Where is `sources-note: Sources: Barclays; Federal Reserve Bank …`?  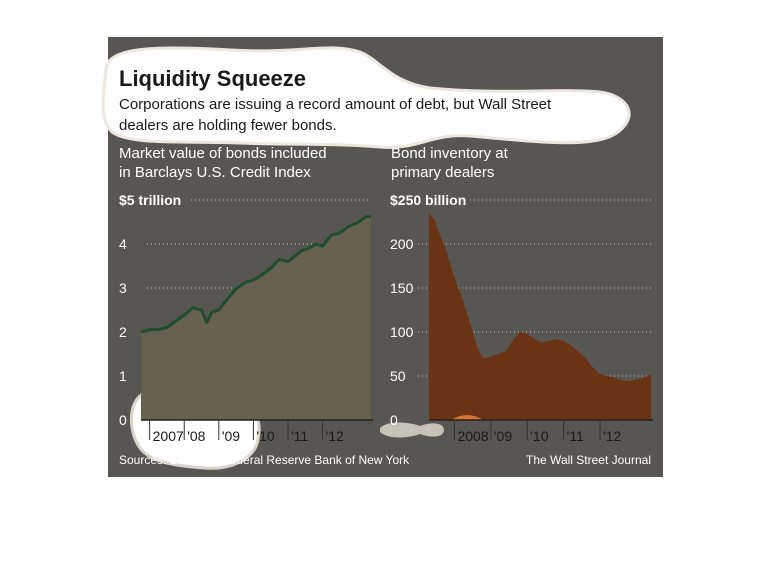
sources-note: Sources: Barclays; Federal Reserve Bank … is located at coordinates (264, 460).